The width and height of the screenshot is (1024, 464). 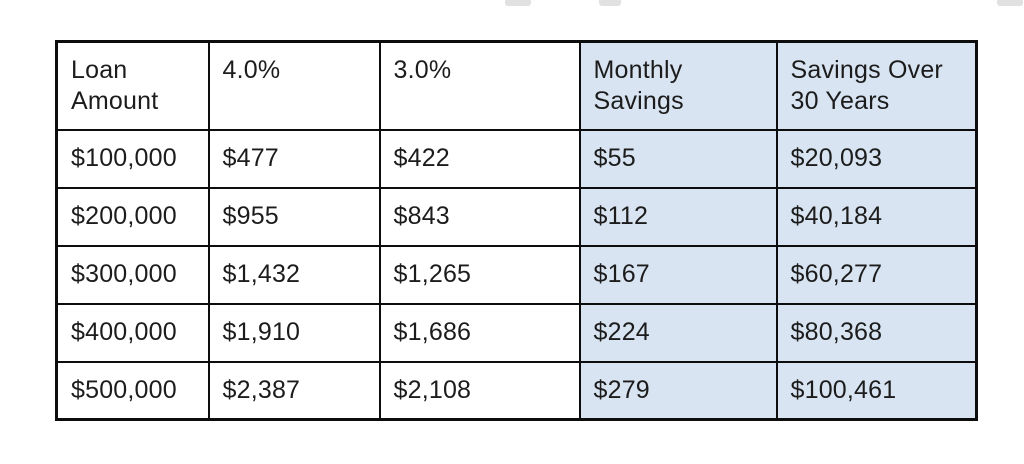 I want to click on cell-monthly-savings: $55, so click(x=678, y=158).